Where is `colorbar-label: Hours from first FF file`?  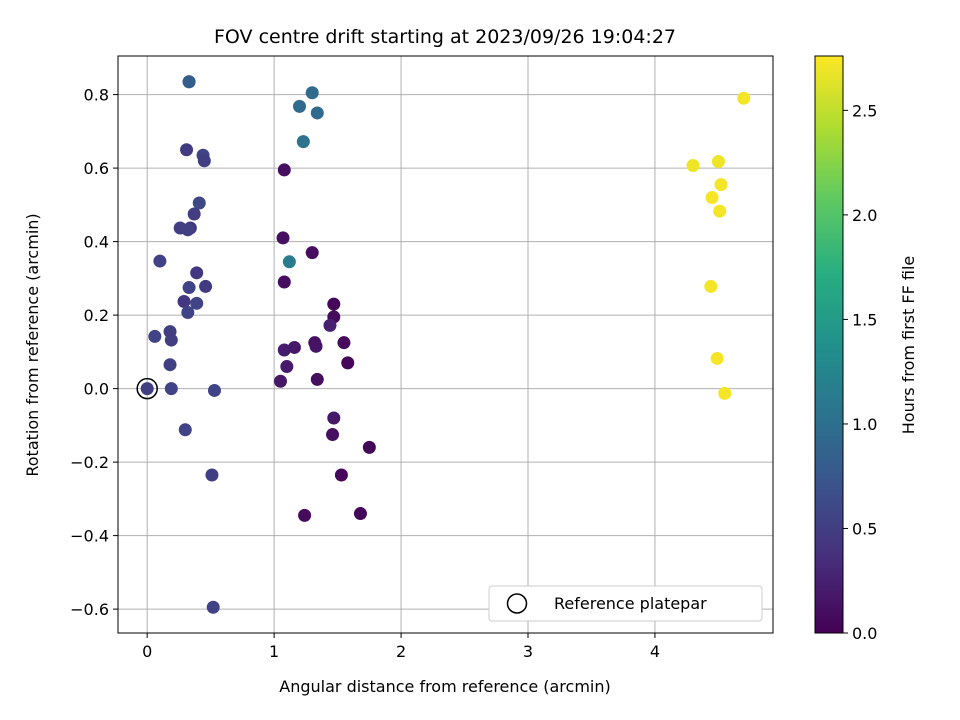 colorbar-label: Hours from first FF file is located at coordinates (908, 345).